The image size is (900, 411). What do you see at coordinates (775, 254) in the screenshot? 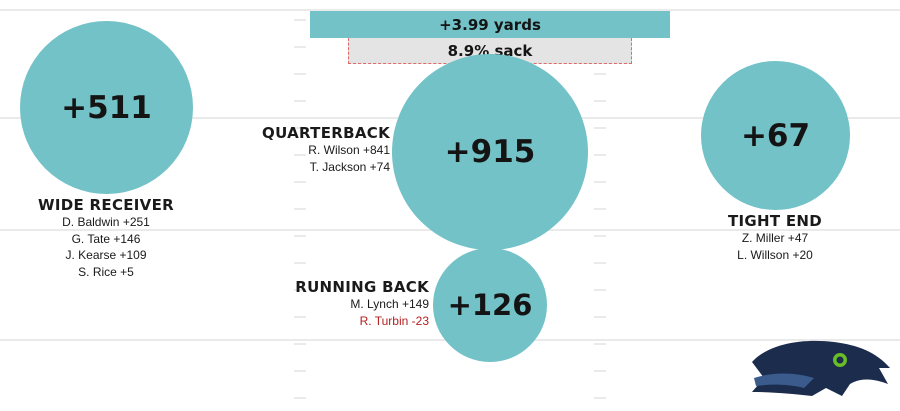
I see `player-entry: L. Willson +20` at bounding box center [775, 254].